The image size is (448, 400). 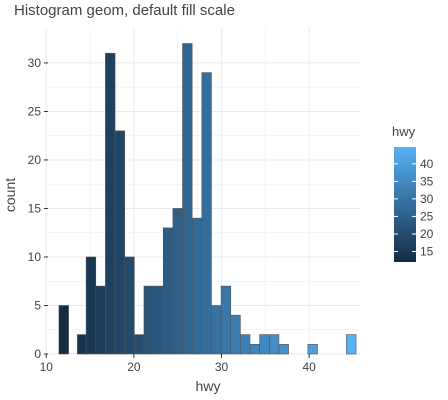 I want to click on y-axis-title: count, so click(x=10, y=195).